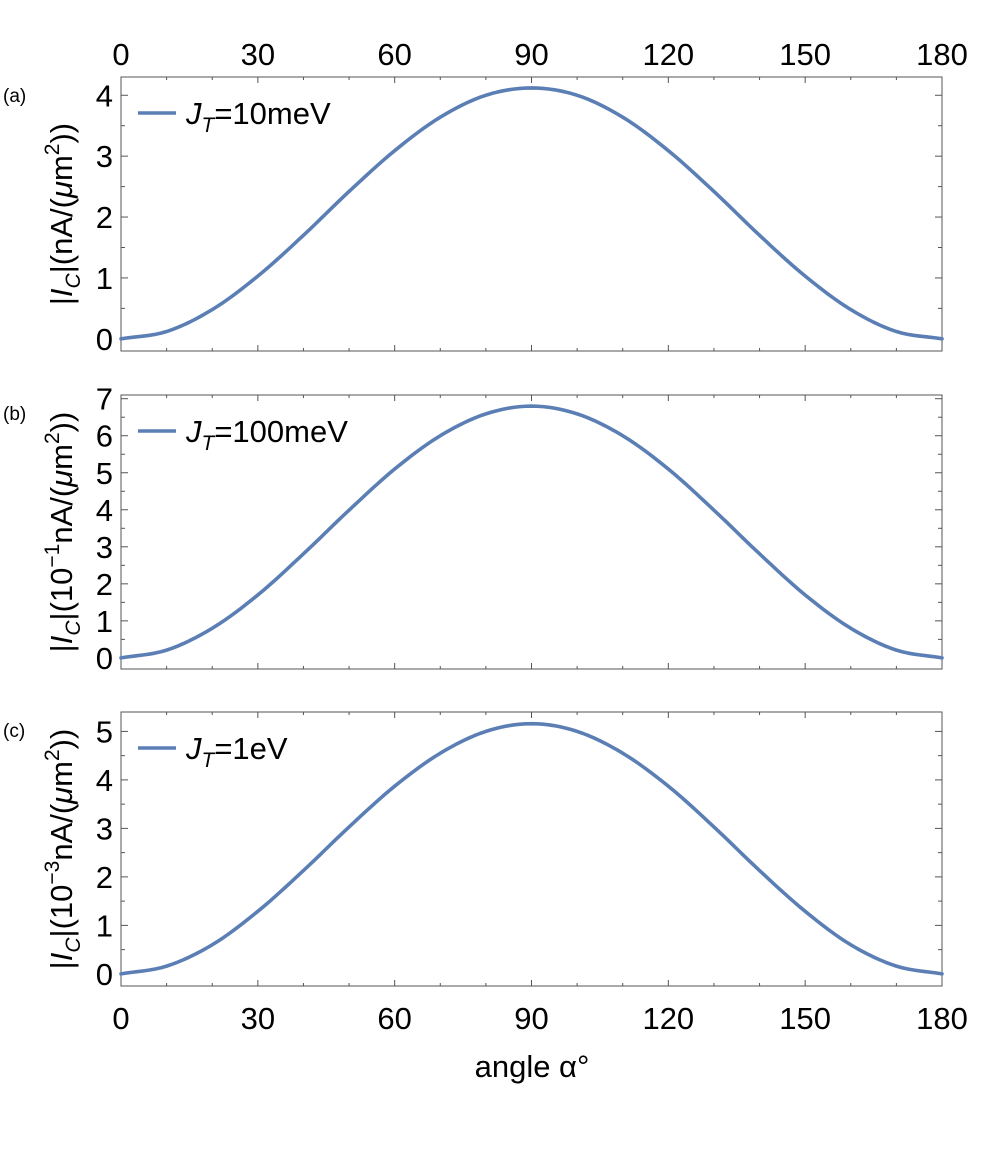 This screenshot has width=997, height=1156. Describe the element at coordinates (258, 1018) in the screenshot. I see `x-tick-label: 30` at that location.